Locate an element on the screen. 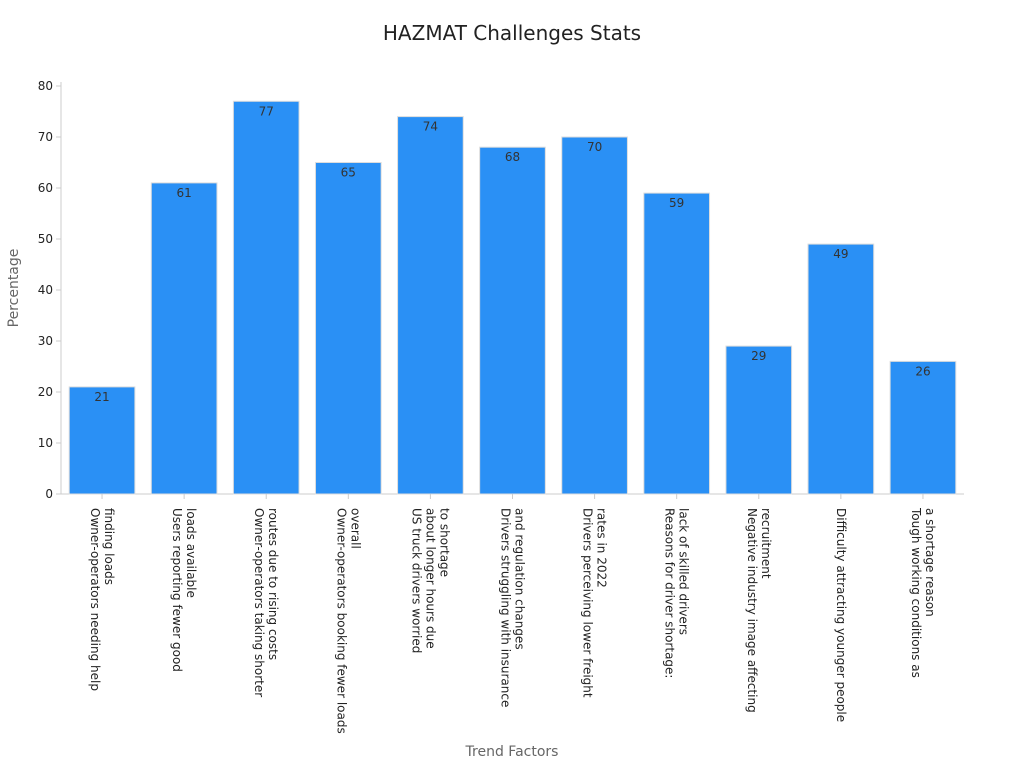  category-label-line: Owner-operators booking fewer loads is located at coordinates (341, 621).